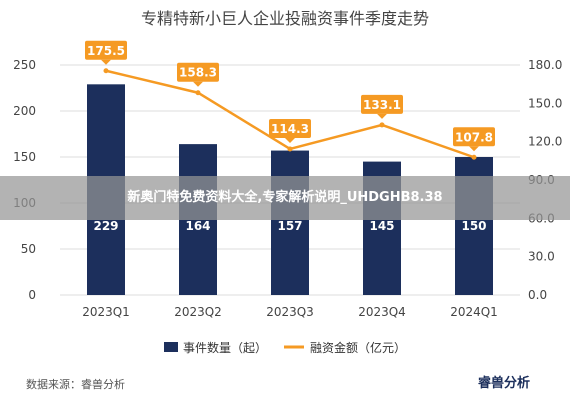 Image resolution: width=570 pixels, height=400 pixels. I want to click on right-tick-label: 0.0, so click(537, 295).